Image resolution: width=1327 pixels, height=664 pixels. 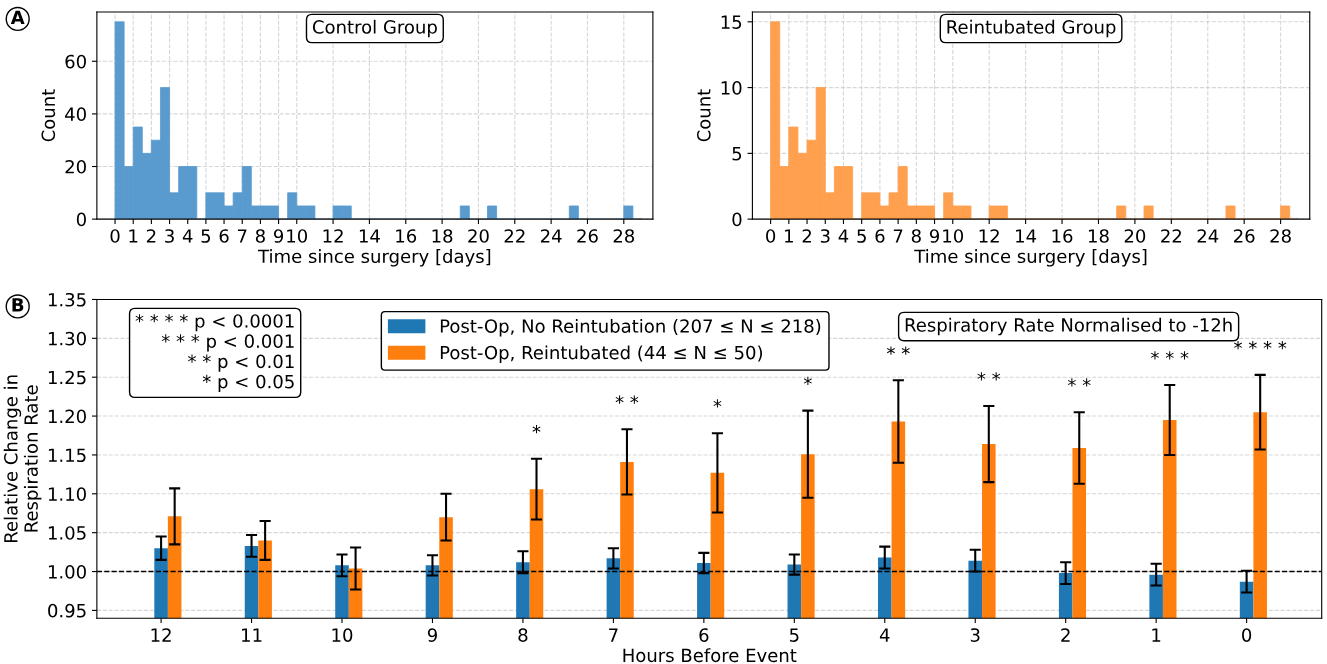 I want to click on y-tick-label: 1.10, so click(x=67, y=494).